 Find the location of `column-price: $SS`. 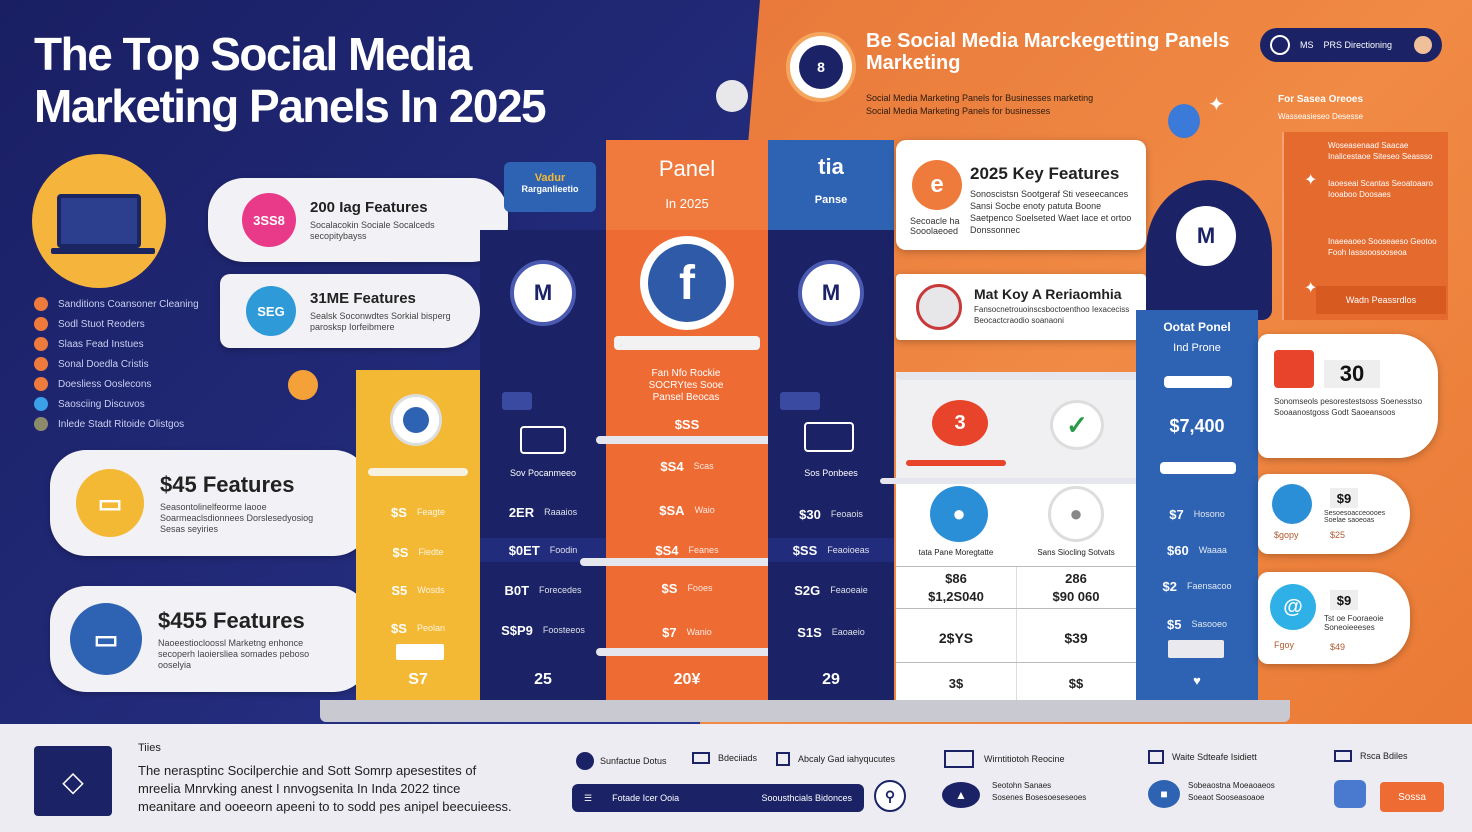

column-price: $SS is located at coordinates (687, 424).